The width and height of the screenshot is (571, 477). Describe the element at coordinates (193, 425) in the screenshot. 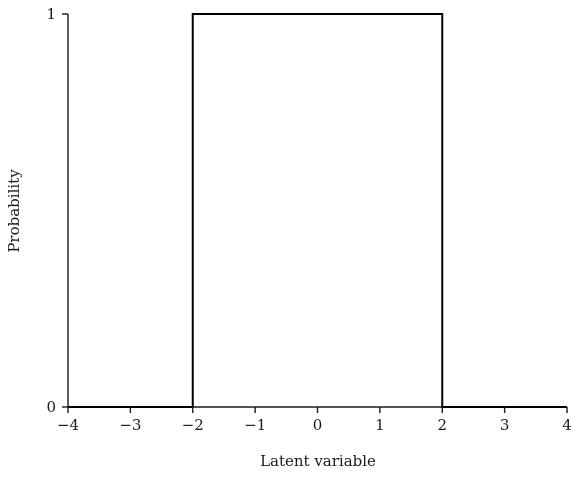

I see `x-tick-label: −2` at that location.